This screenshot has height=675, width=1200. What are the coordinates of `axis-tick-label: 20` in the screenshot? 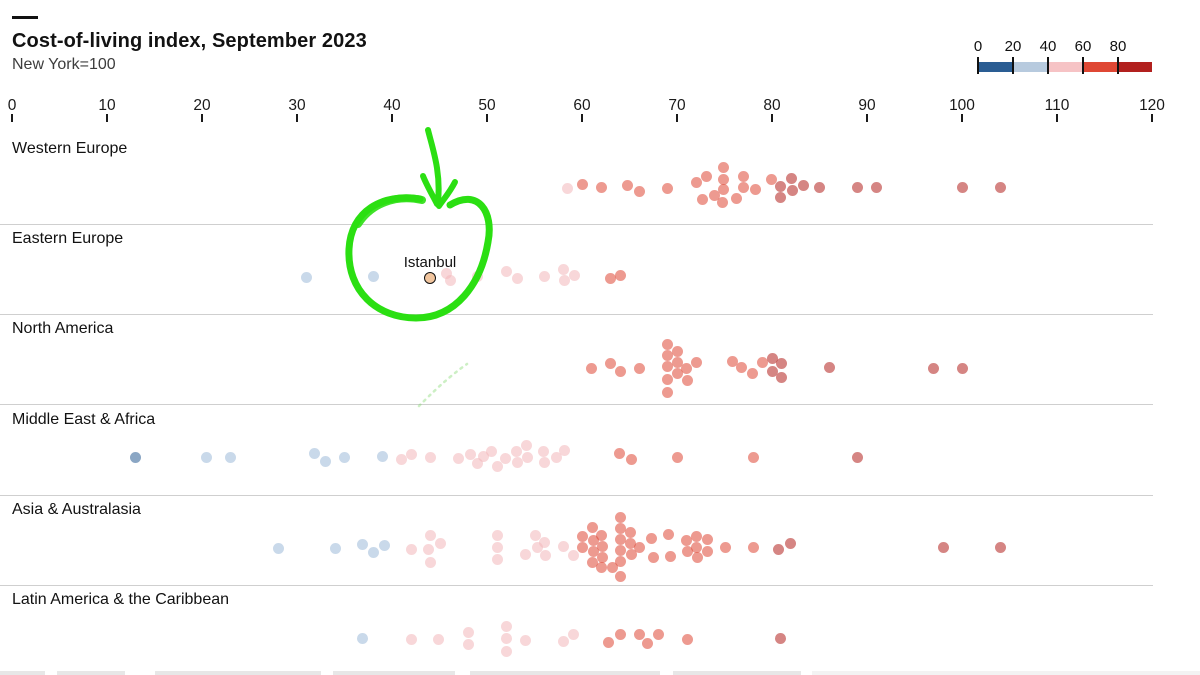 It's located at (202, 105).